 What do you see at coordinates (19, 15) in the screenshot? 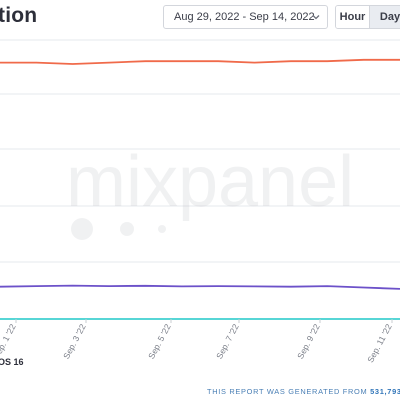
I see `report-title: tion` at bounding box center [19, 15].